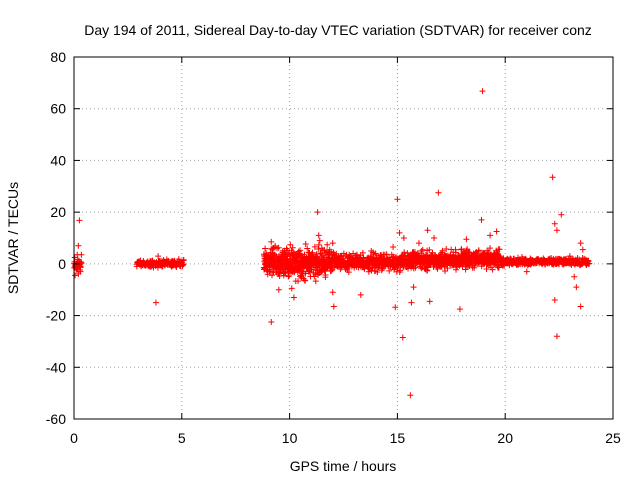 This screenshot has height=480, width=640. What do you see at coordinates (56, 419) in the screenshot?
I see `y-tick-label: -60` at bounding box center [56, 419].